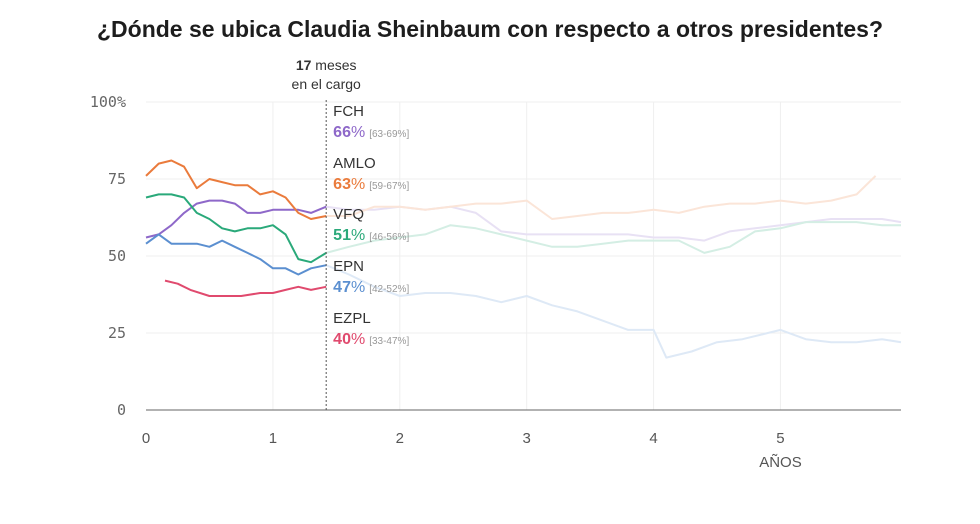 The image size is (980, 524). I want to click on series-line-amlo, so click(236, 189).